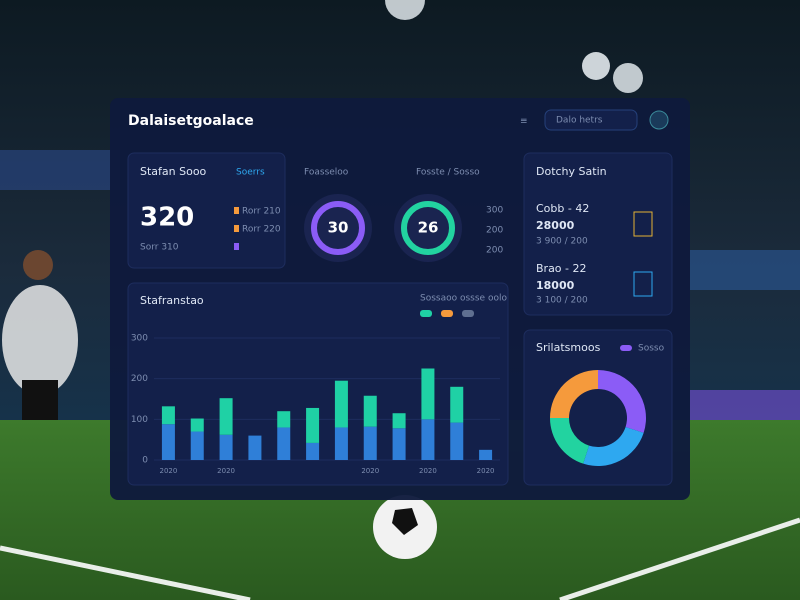 The width and height of the screenshot is (800, 600). Describe the element at coordinates (206, 210) in the screenshot. I see `score-card` at that location.